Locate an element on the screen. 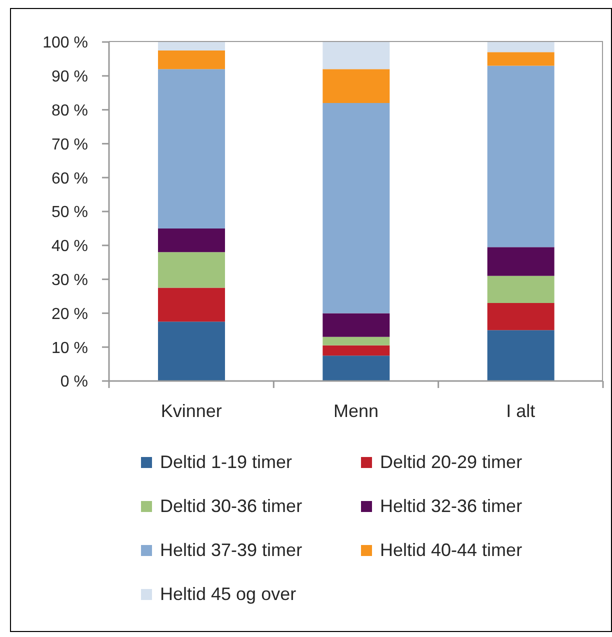 The height and width of the screenshot is (637, 612). y-tick-label: 20 % is located at coordinates (70, 314).